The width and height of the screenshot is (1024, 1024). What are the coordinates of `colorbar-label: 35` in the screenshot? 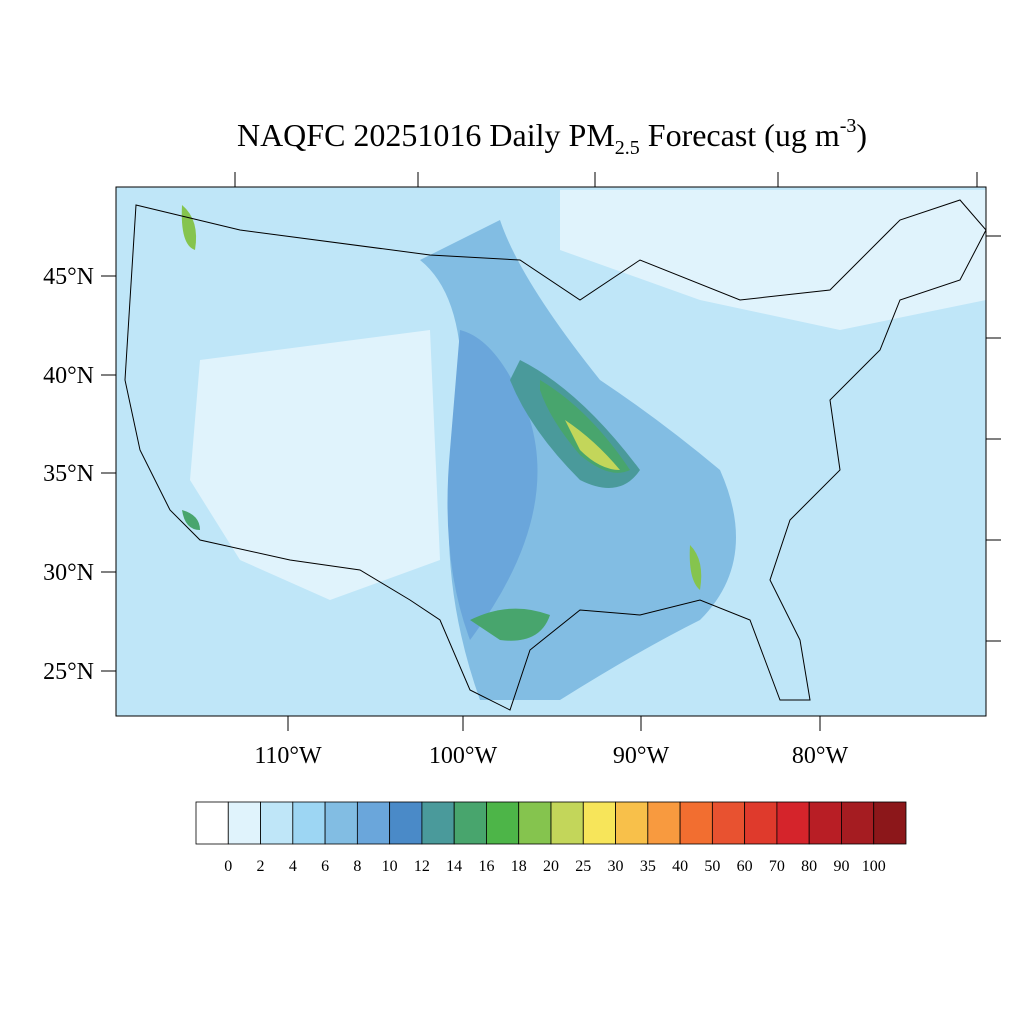 It's located at (648, 866).